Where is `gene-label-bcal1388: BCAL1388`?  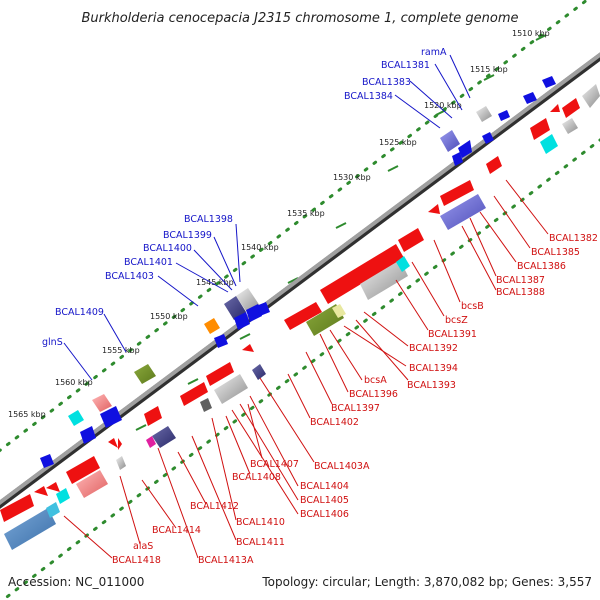
gene-label-bcal1388: BCAL1388 is located at coordinates (520, 292).